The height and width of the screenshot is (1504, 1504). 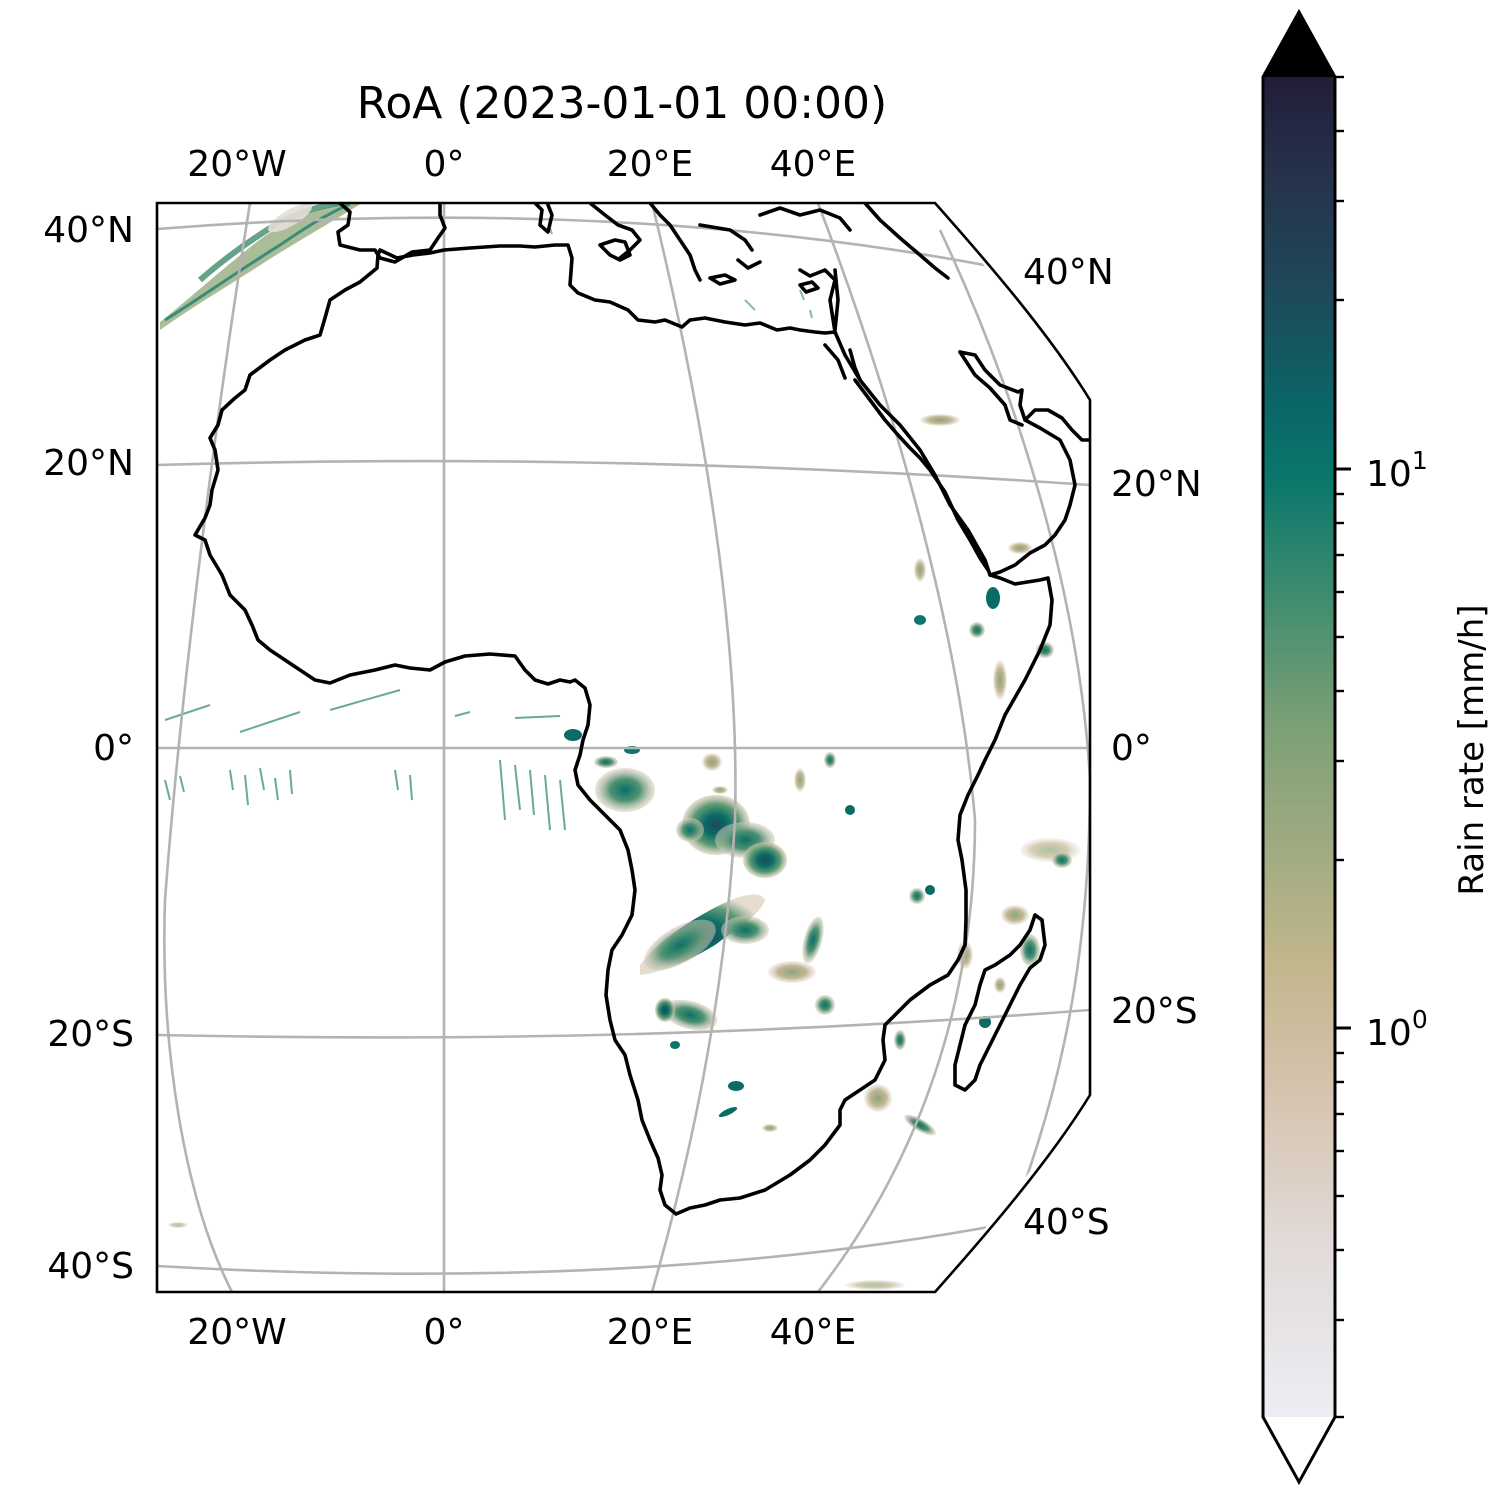 I want to click on lat-label-right-20s: 20°S, so click(x=1154, y=1011).